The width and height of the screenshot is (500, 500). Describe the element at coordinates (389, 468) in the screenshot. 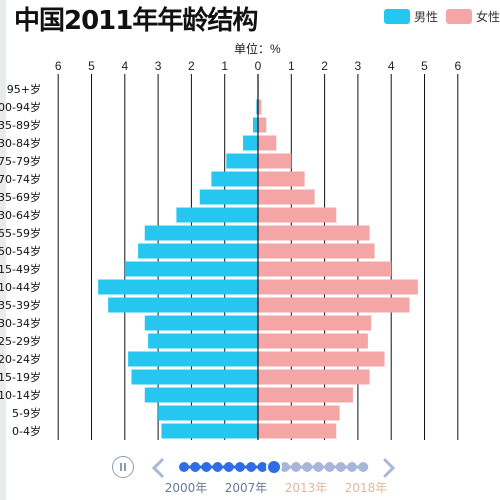

I see `timeline-next-icon` at that location.